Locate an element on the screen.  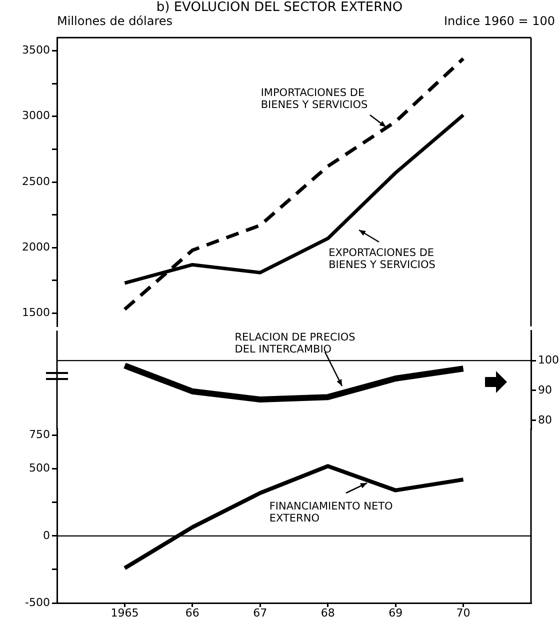
text: IMPORTACIONES DE BIENES Y SERVICIOS is located at coordinates (314, 99).